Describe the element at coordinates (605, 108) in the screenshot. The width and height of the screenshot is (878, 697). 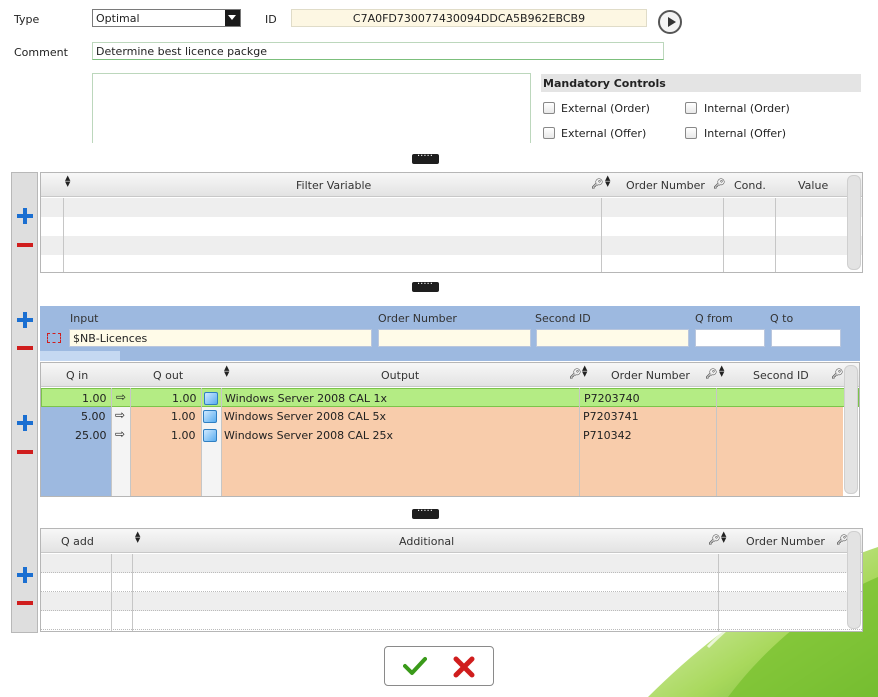
I see `external-order-label: External (Order)` at that location.